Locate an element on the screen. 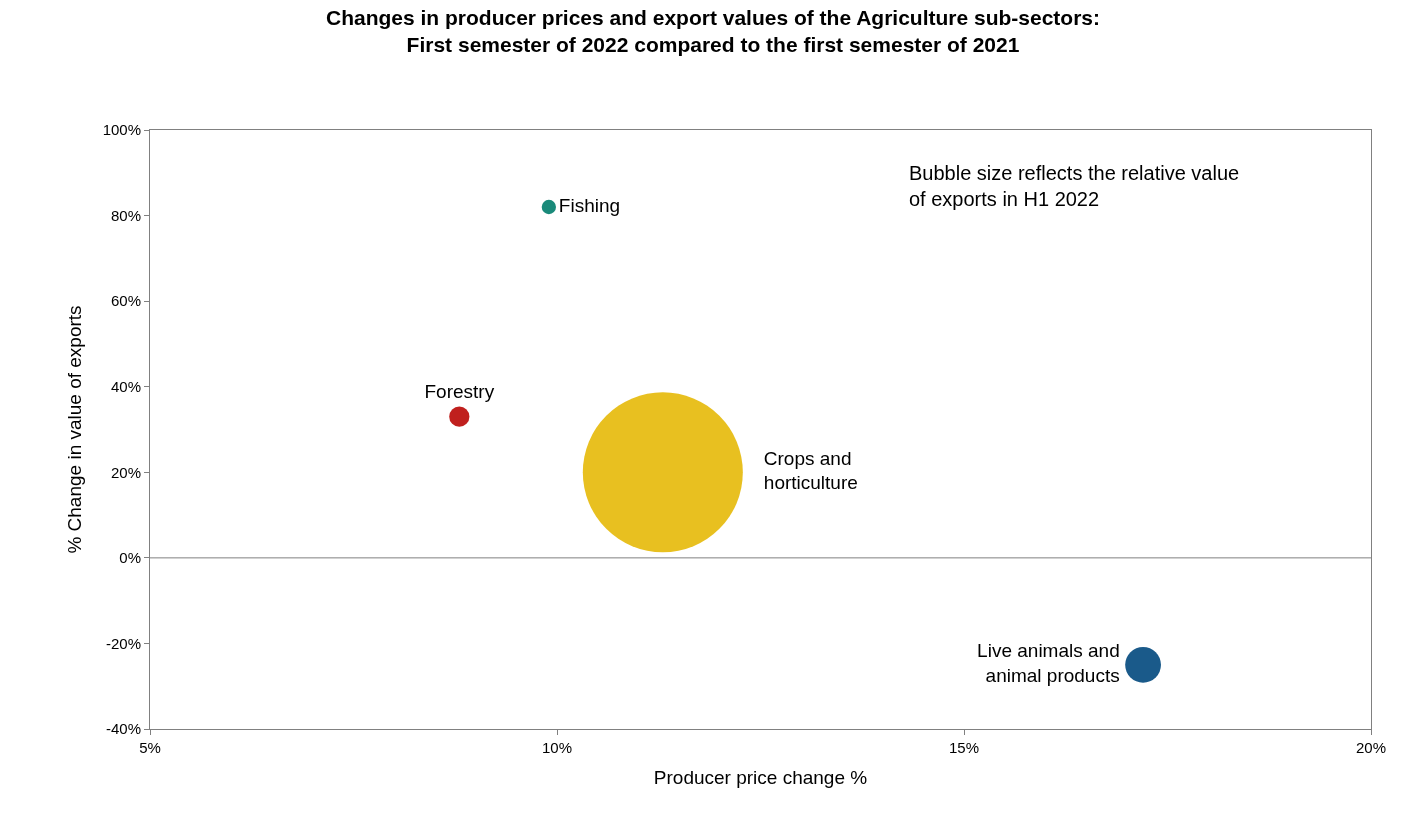  y-tick-label: 80% is located at coordinates (125, 215).